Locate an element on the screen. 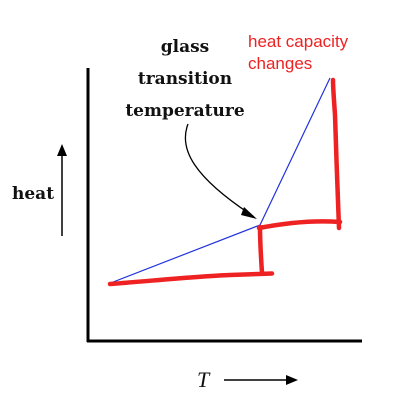  heat-capacity-label-line2: changes is located at coordinates (280, 63).